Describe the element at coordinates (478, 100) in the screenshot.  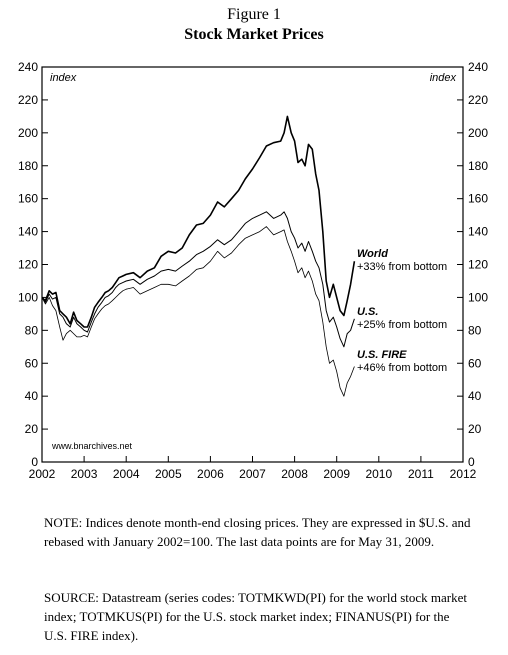
I see `y-tick-label-right: 220` at that location.